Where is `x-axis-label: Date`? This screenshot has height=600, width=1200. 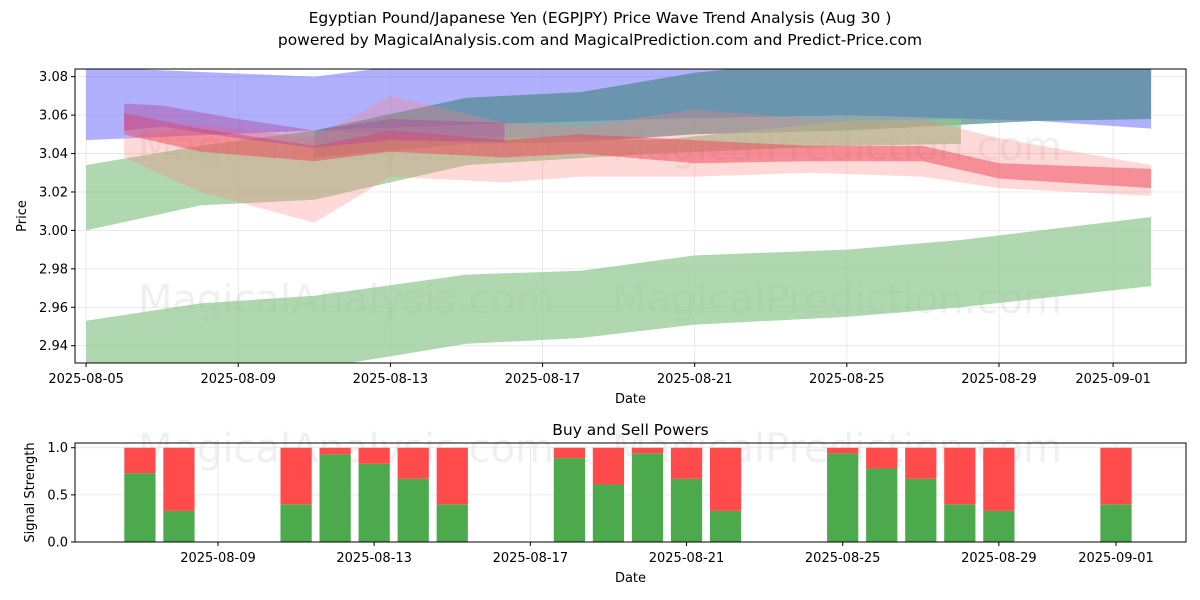 x-axis-label: Date is located at coordinates (630, 399).